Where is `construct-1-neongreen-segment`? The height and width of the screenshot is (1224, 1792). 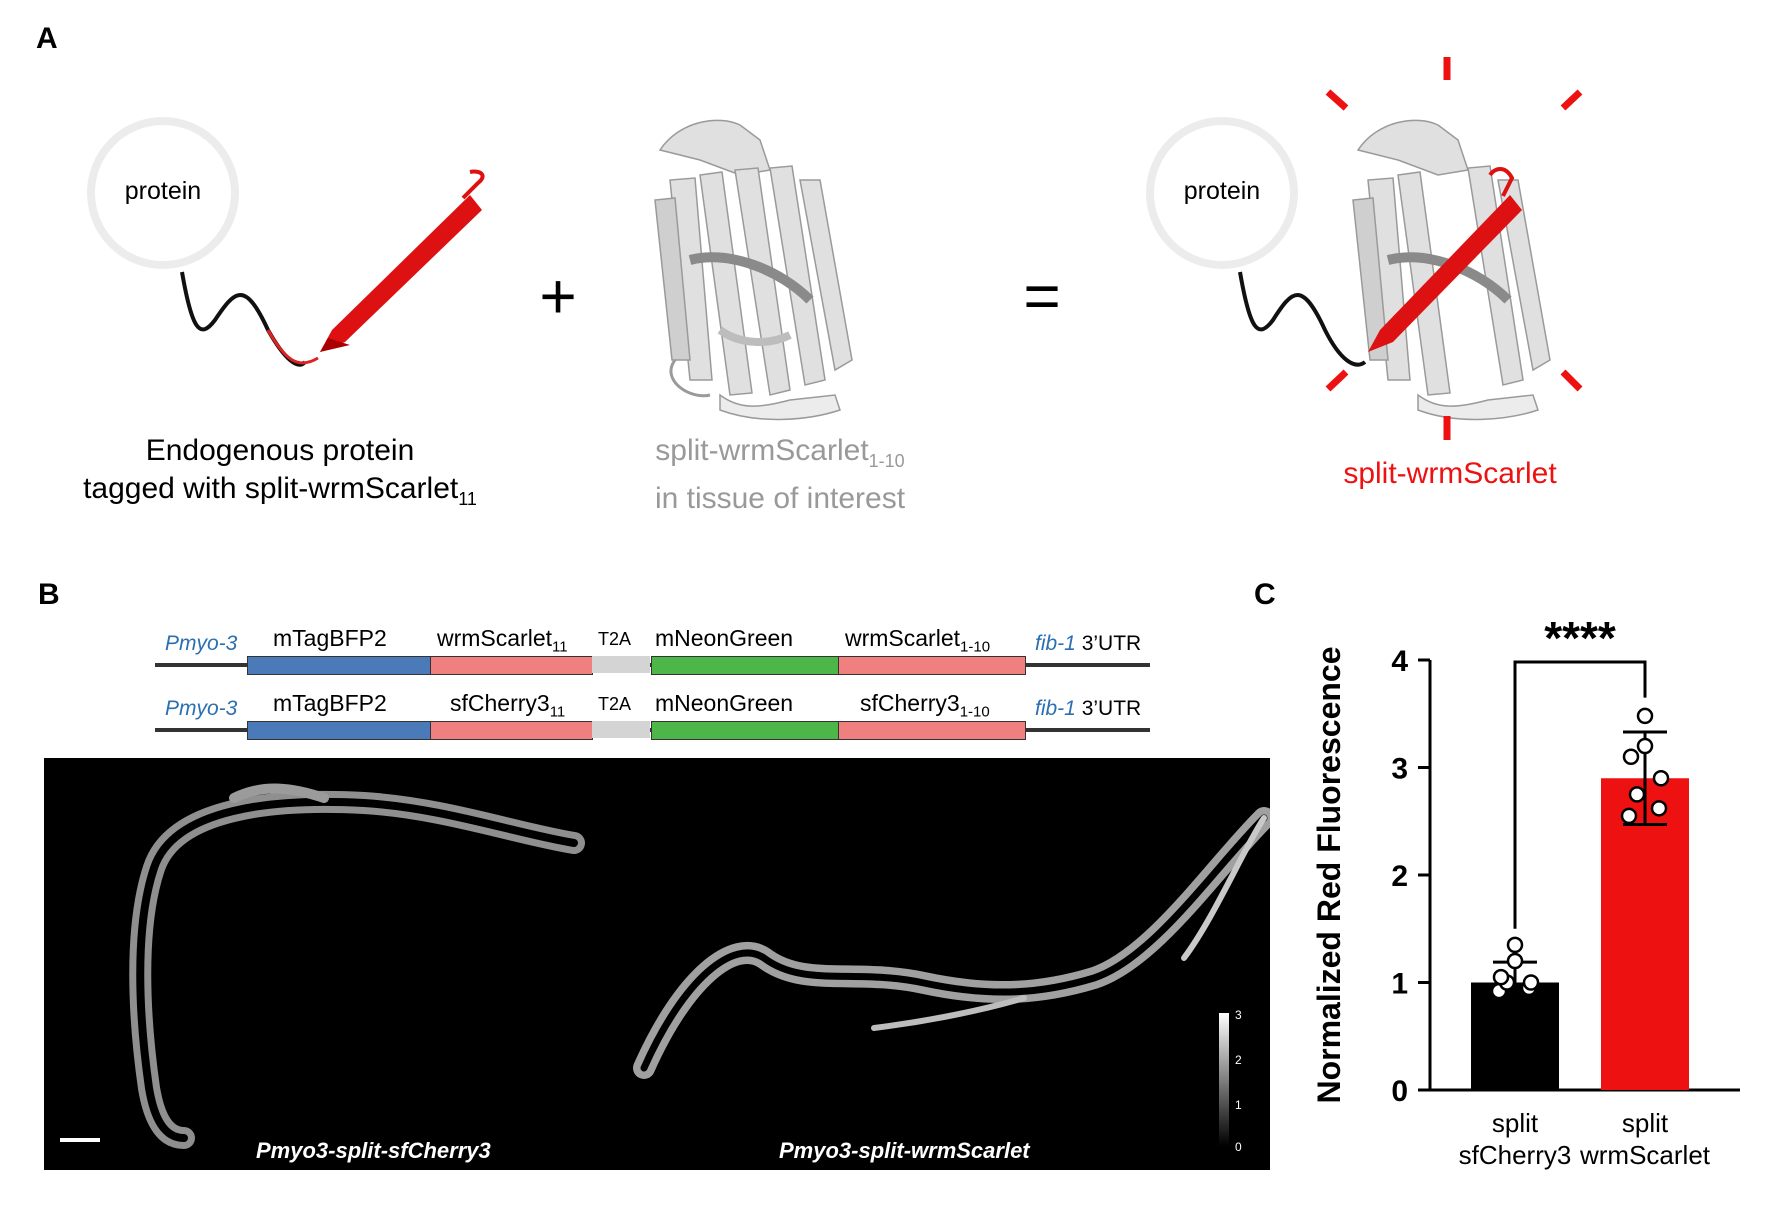
construct-1-neongreen-segment is located at coordinates (745, 665).